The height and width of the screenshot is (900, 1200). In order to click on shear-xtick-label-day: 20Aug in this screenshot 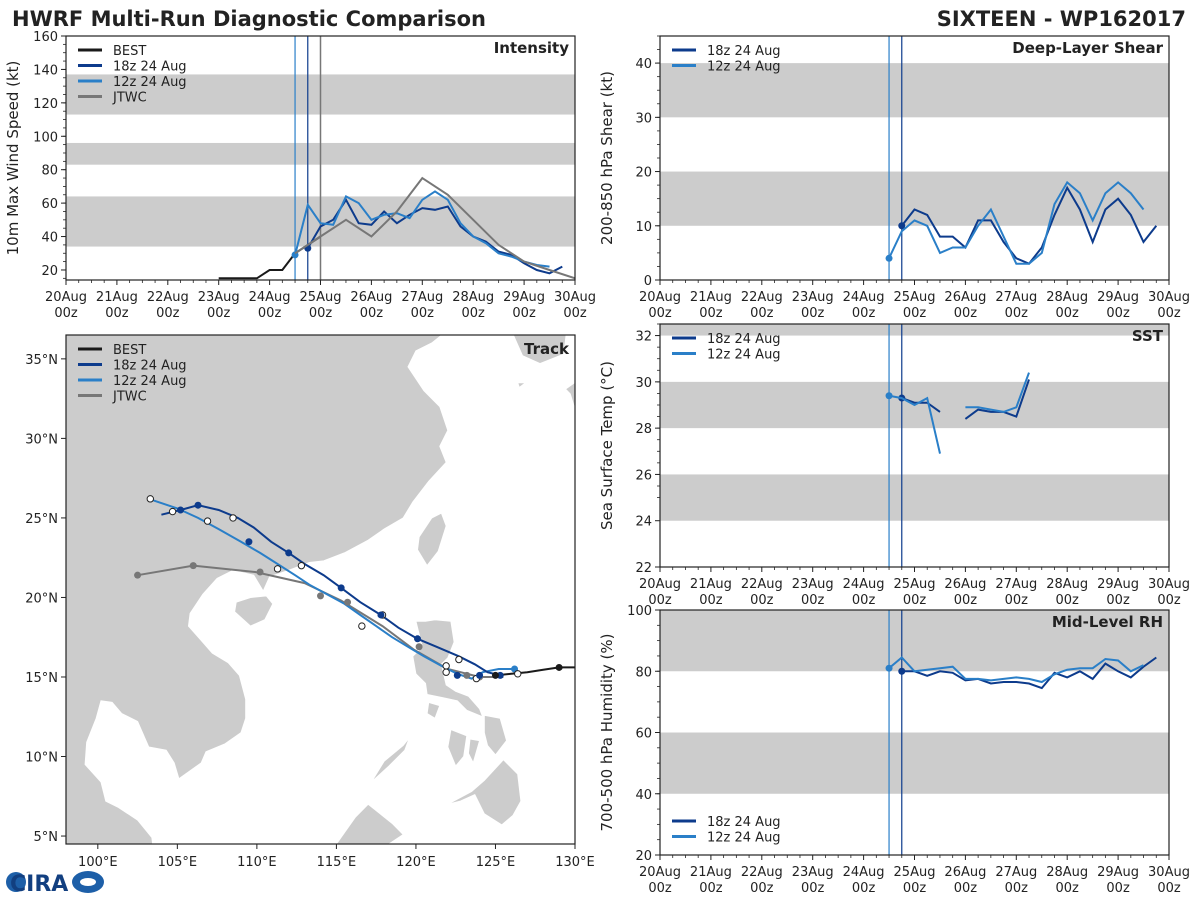, I will do `click(660, 297)`.